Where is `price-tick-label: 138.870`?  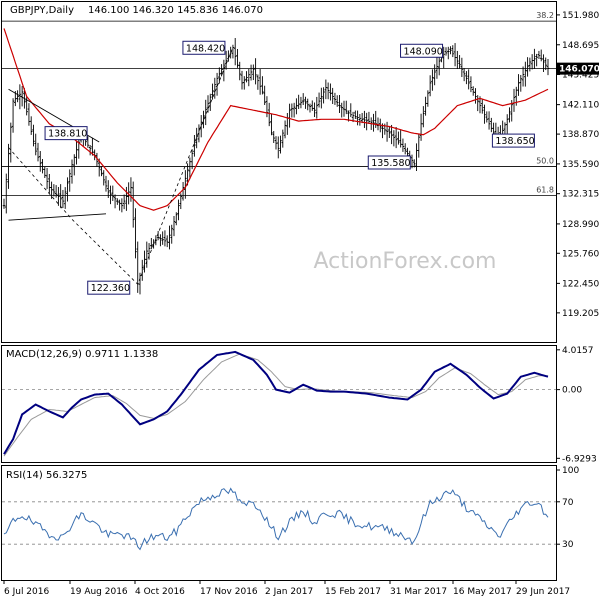
price-tick-label: 138.870 is located at coordinates (580, 135).